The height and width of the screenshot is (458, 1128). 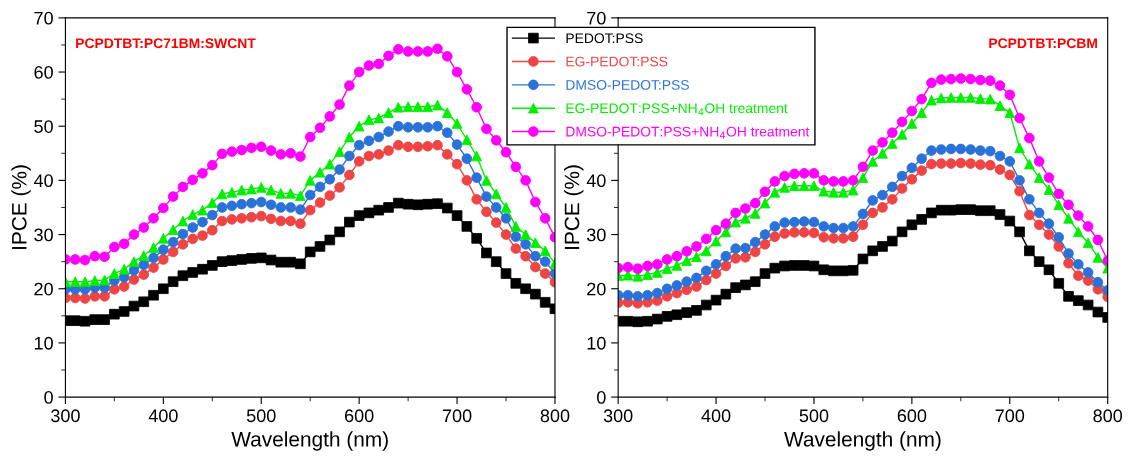 I want to click on legend-label: DMSO-PEDOT:PSS, so click(x=627, y=84).